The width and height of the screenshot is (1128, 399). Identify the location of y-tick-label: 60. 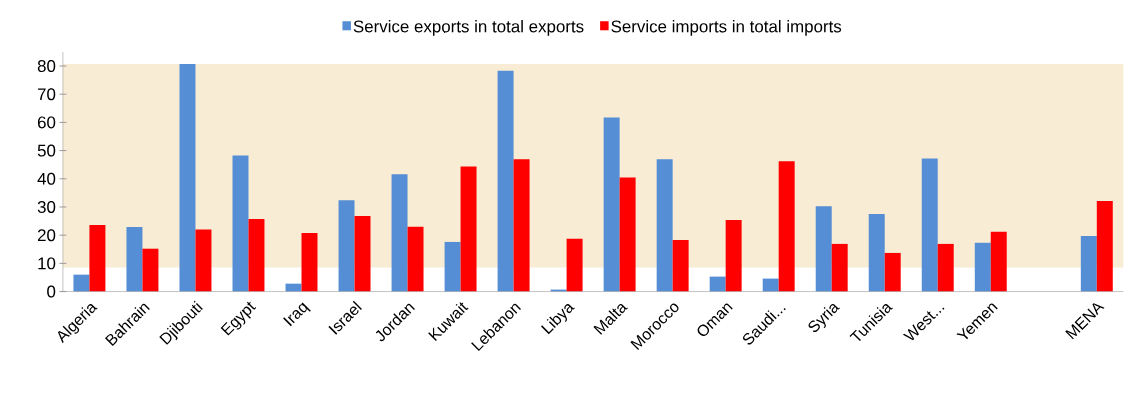
(46, 122).